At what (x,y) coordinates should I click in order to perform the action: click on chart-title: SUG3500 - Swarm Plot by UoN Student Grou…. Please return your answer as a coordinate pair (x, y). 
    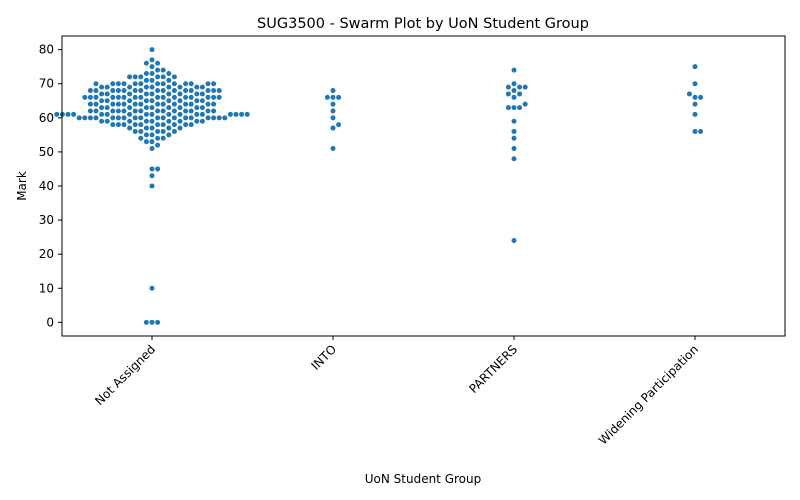
    Looking at the image, I should click on (423, 24).